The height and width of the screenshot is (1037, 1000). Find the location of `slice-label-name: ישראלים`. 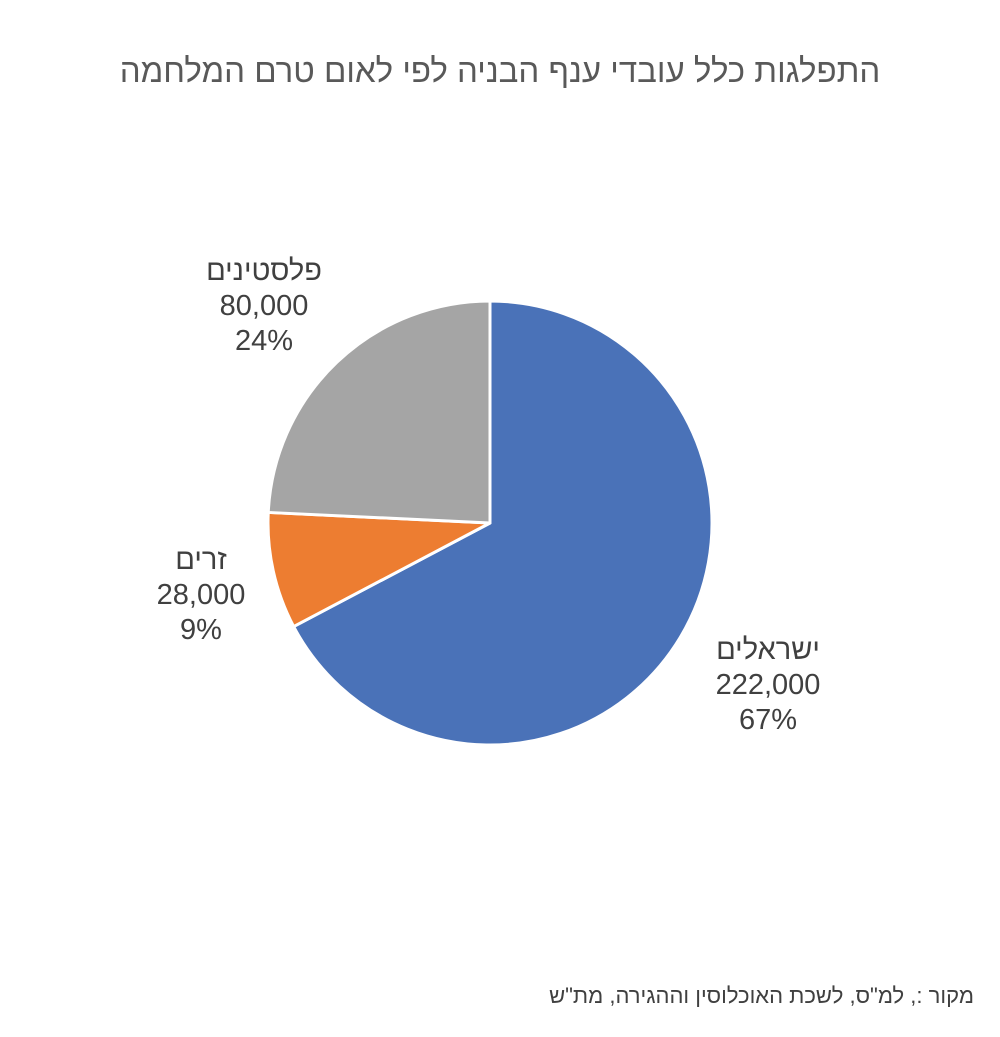

slice-label-name: ישראלים is located at coordinates (768, 650).